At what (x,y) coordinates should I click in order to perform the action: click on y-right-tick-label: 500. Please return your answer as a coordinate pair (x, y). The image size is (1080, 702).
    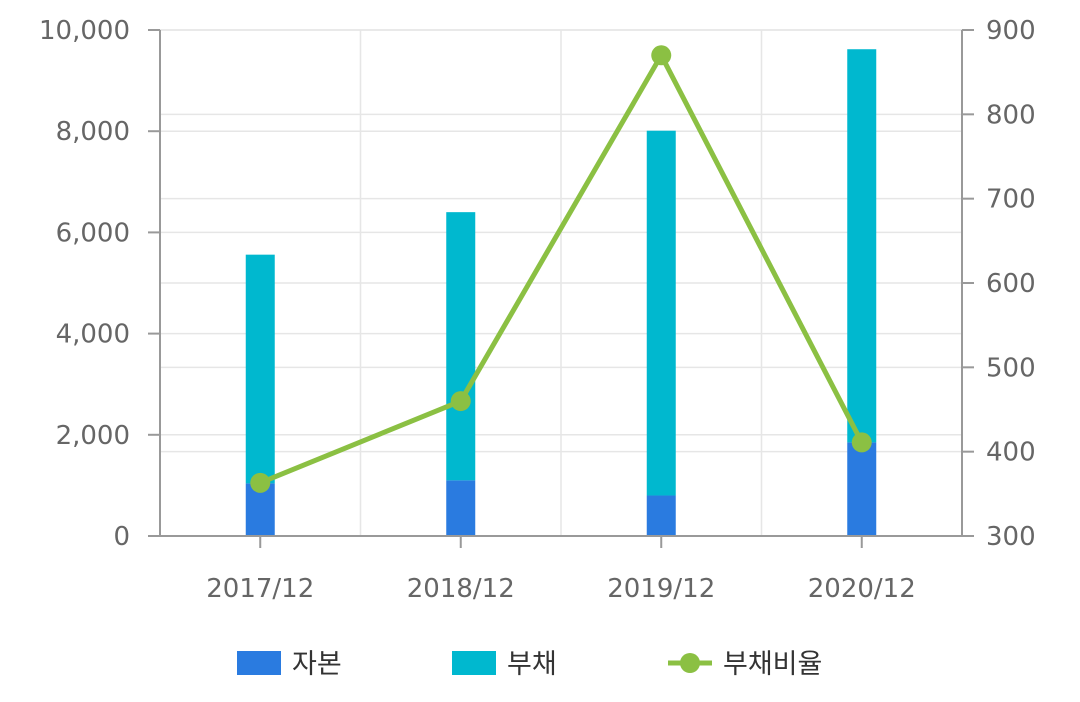
    Looking at the image, I should click on (1011, 368).